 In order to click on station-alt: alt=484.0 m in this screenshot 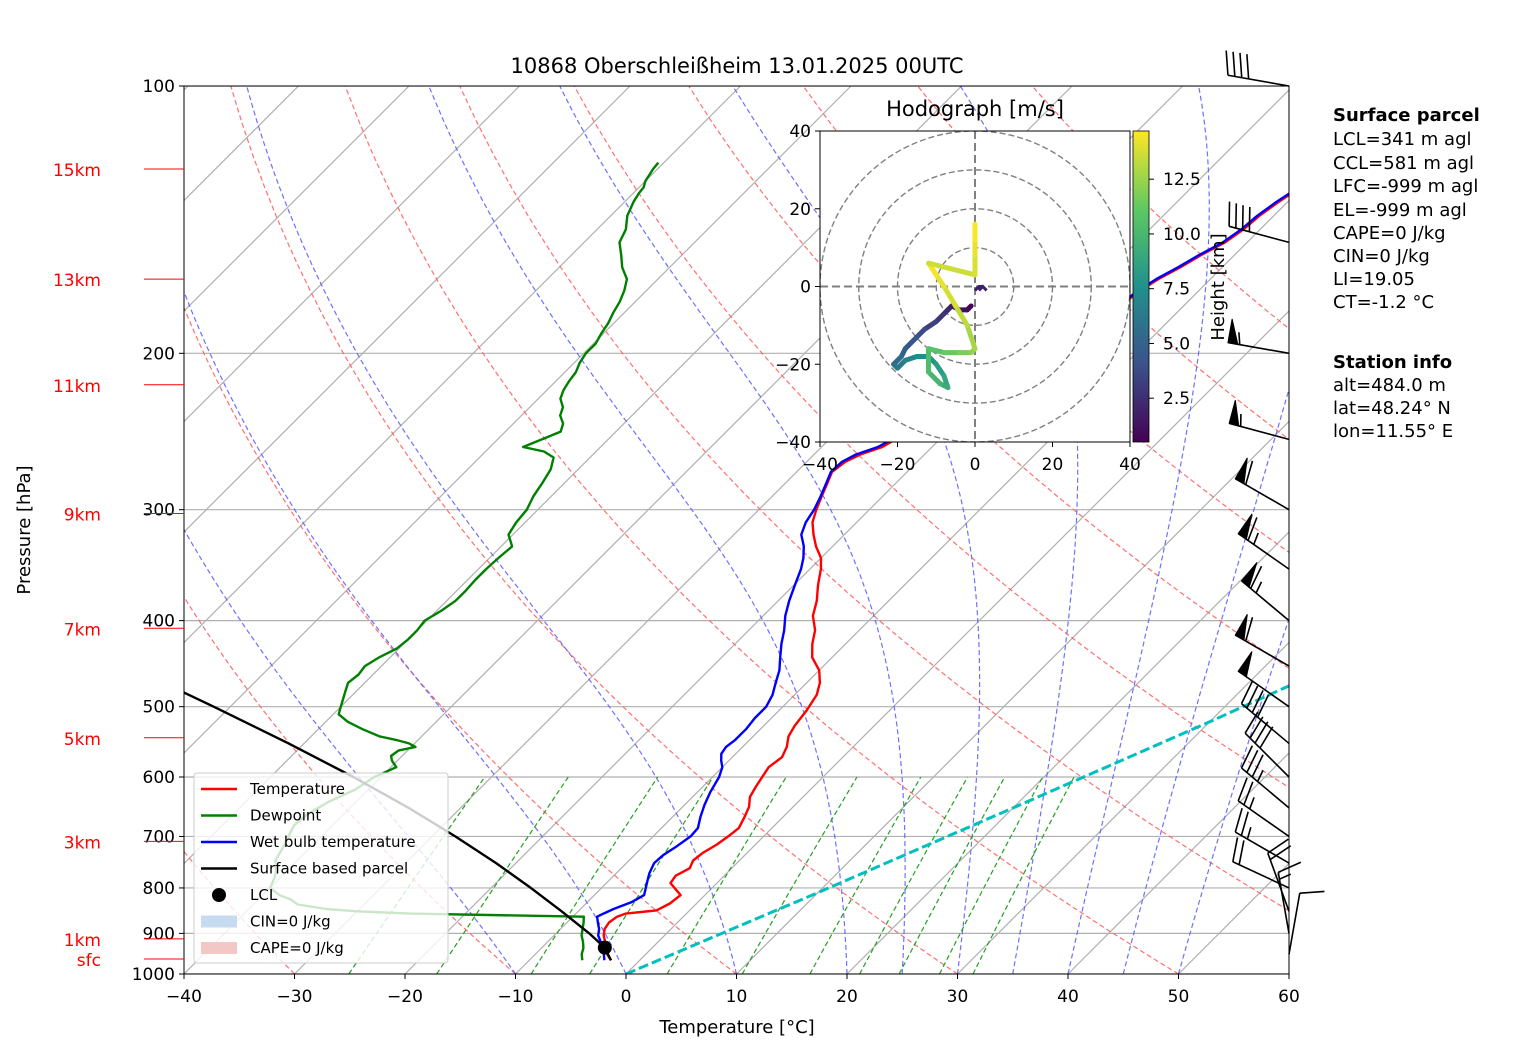, I will do `click(1389, 385)`.